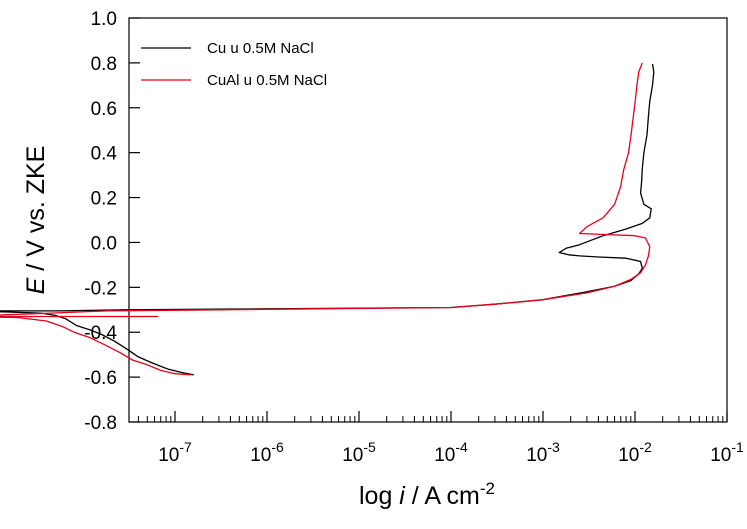 This screenshot has height=529, width=747. What do you see at coordinates (487, 488) in the screenshot?
I see `x-axis-label-exponent: -2` at bounding box center [487, 488].